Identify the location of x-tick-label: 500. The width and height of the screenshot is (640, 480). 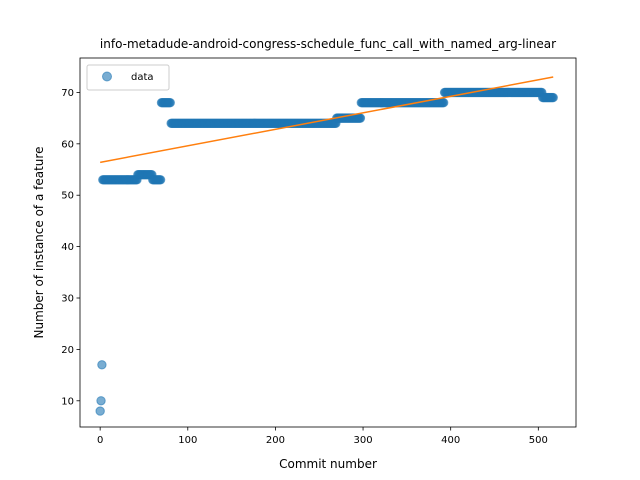
(538, 440).